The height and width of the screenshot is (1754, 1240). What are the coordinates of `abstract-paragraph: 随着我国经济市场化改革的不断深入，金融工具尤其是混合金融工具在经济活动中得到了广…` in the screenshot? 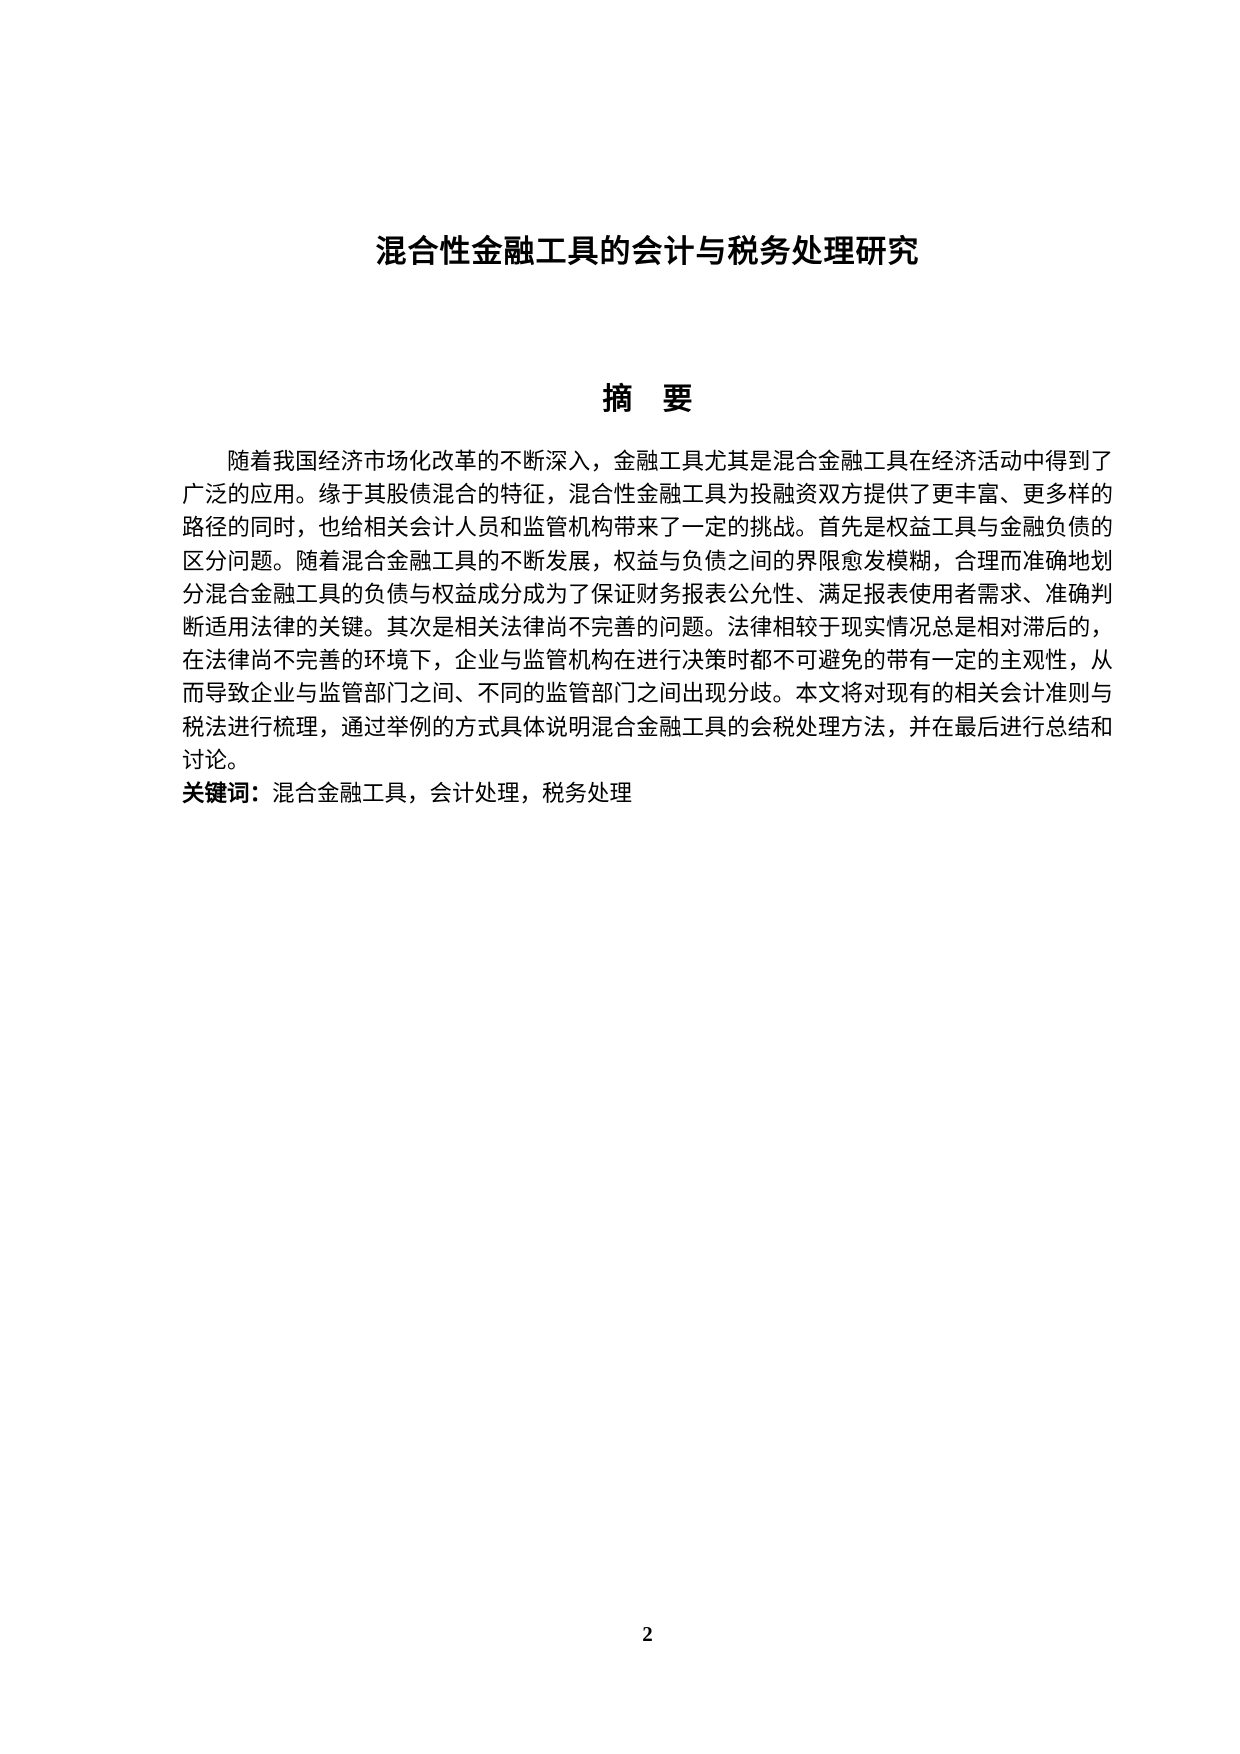 It's located at (647, 611).